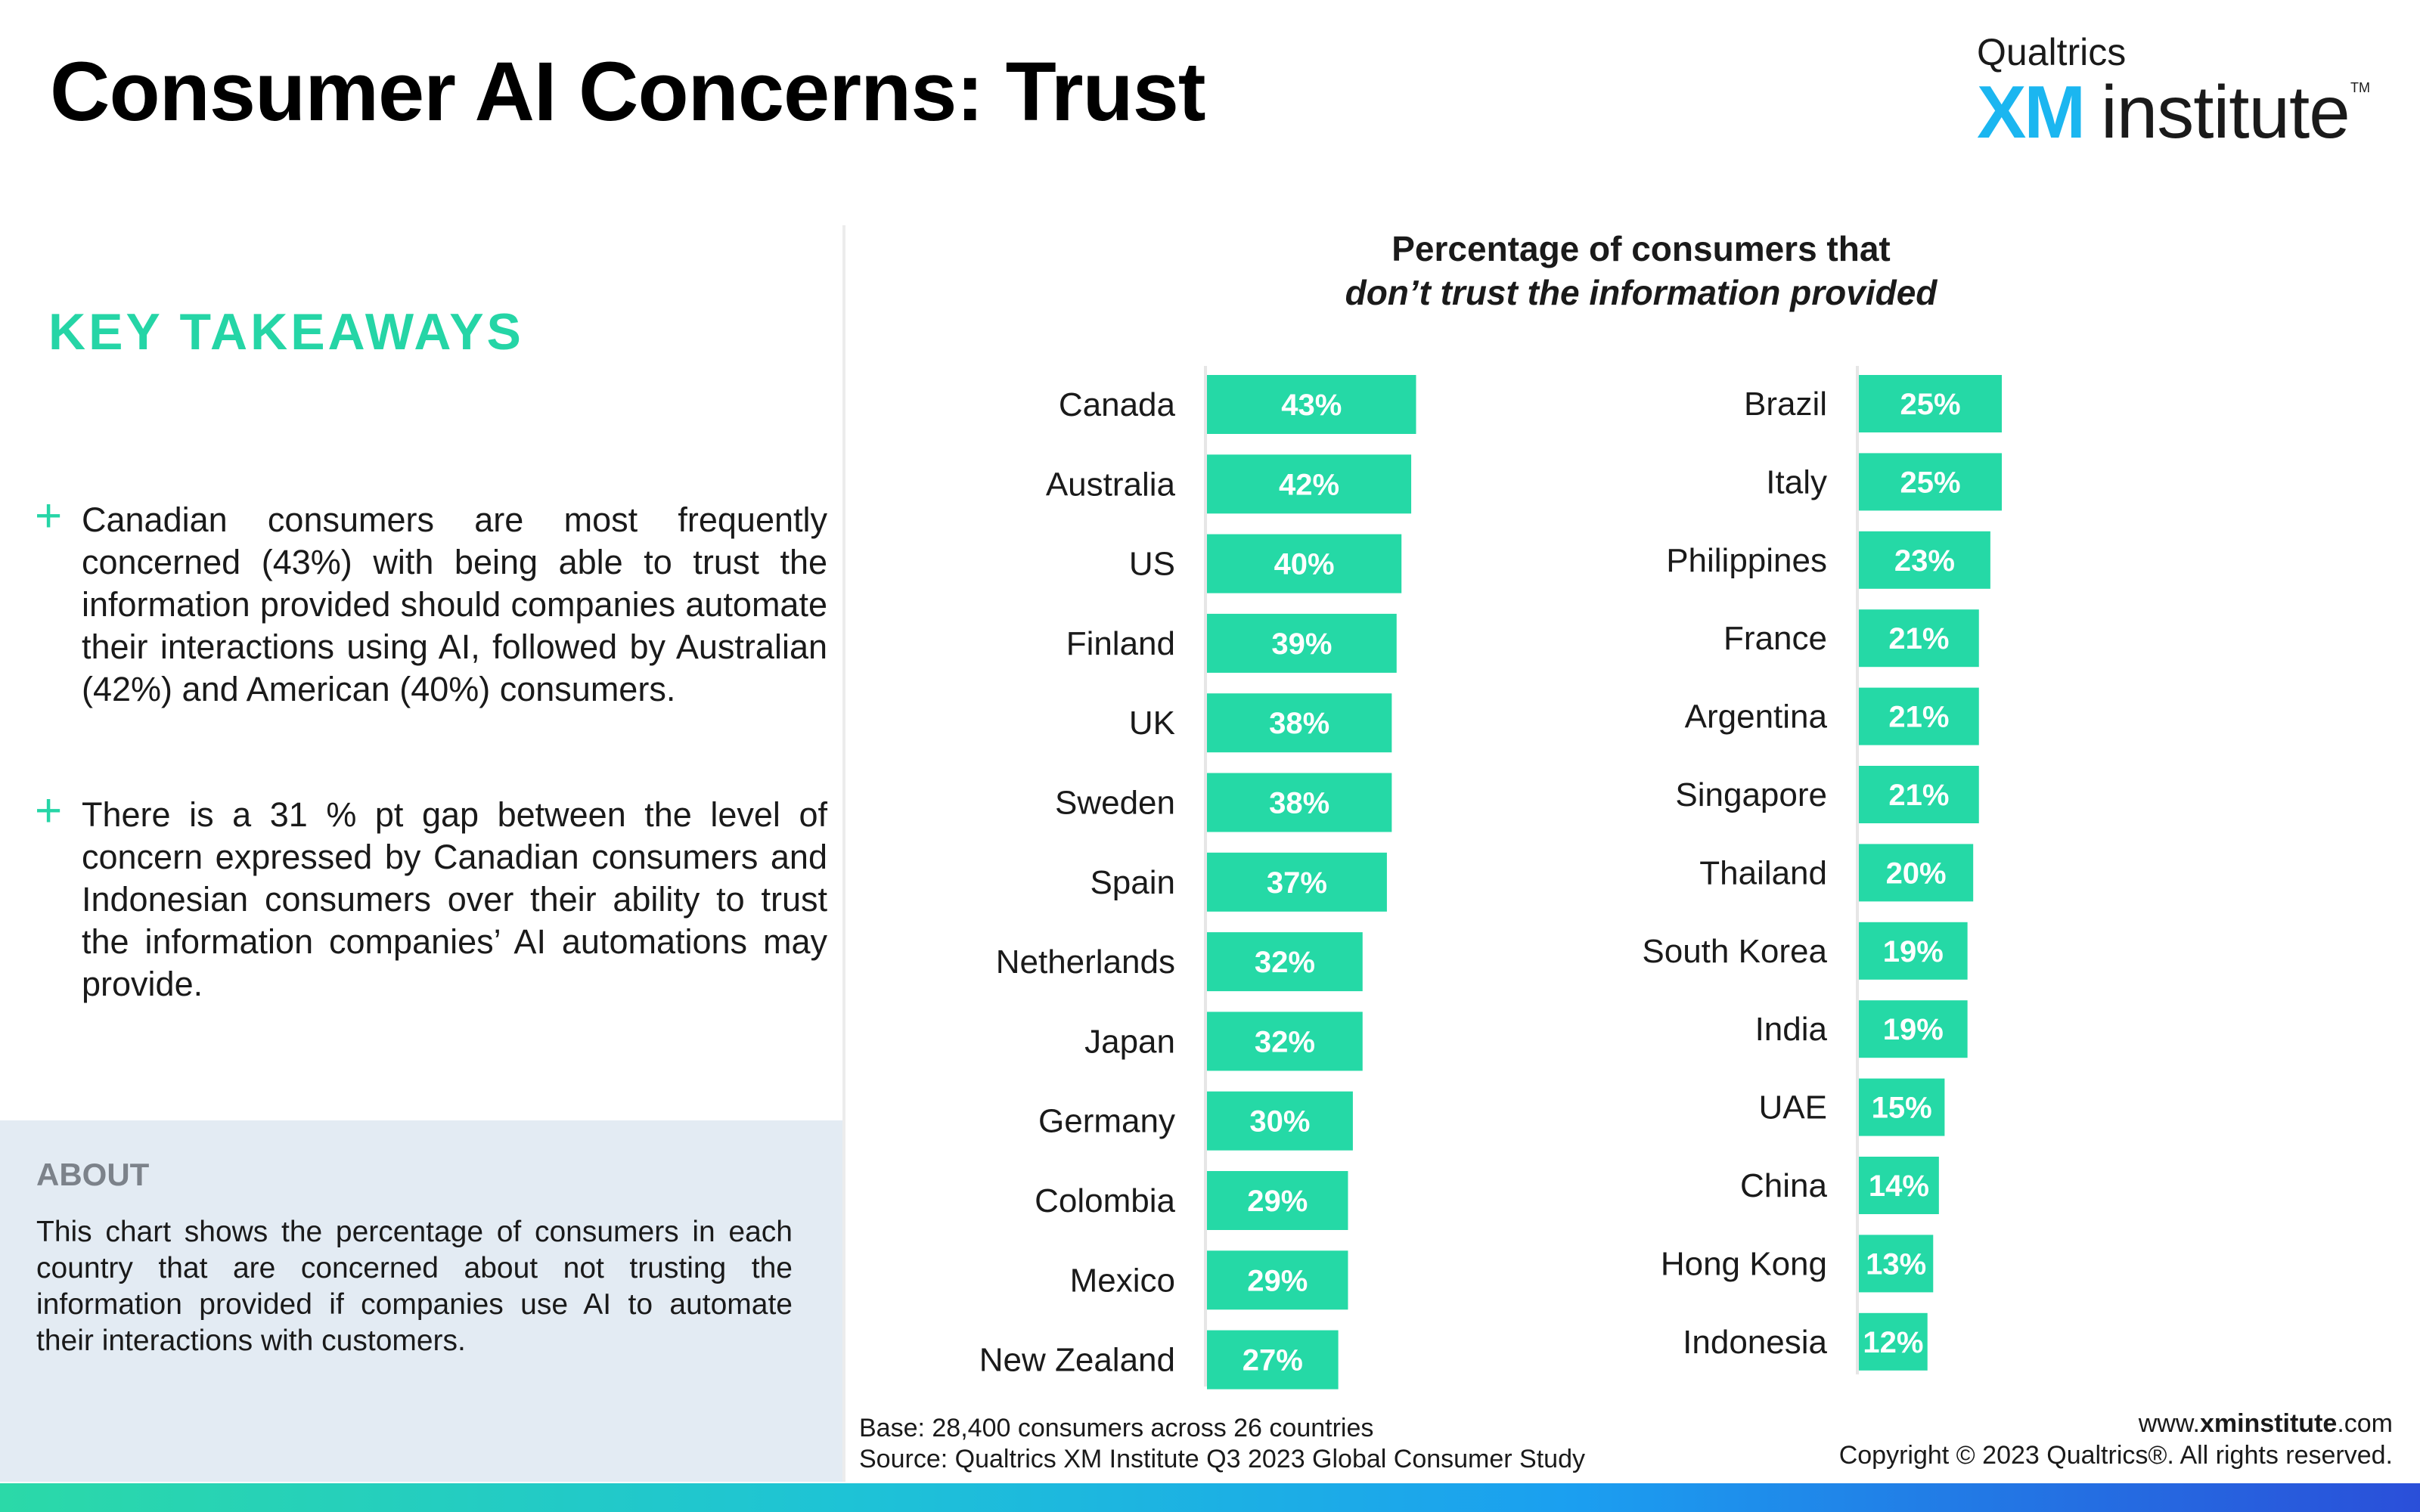 This screenshot has width=2420, height=1512. Describe the element at coordinates (1641, 248) in the screenshot. I see `chart-title: Percentage of consumers that` at that location.